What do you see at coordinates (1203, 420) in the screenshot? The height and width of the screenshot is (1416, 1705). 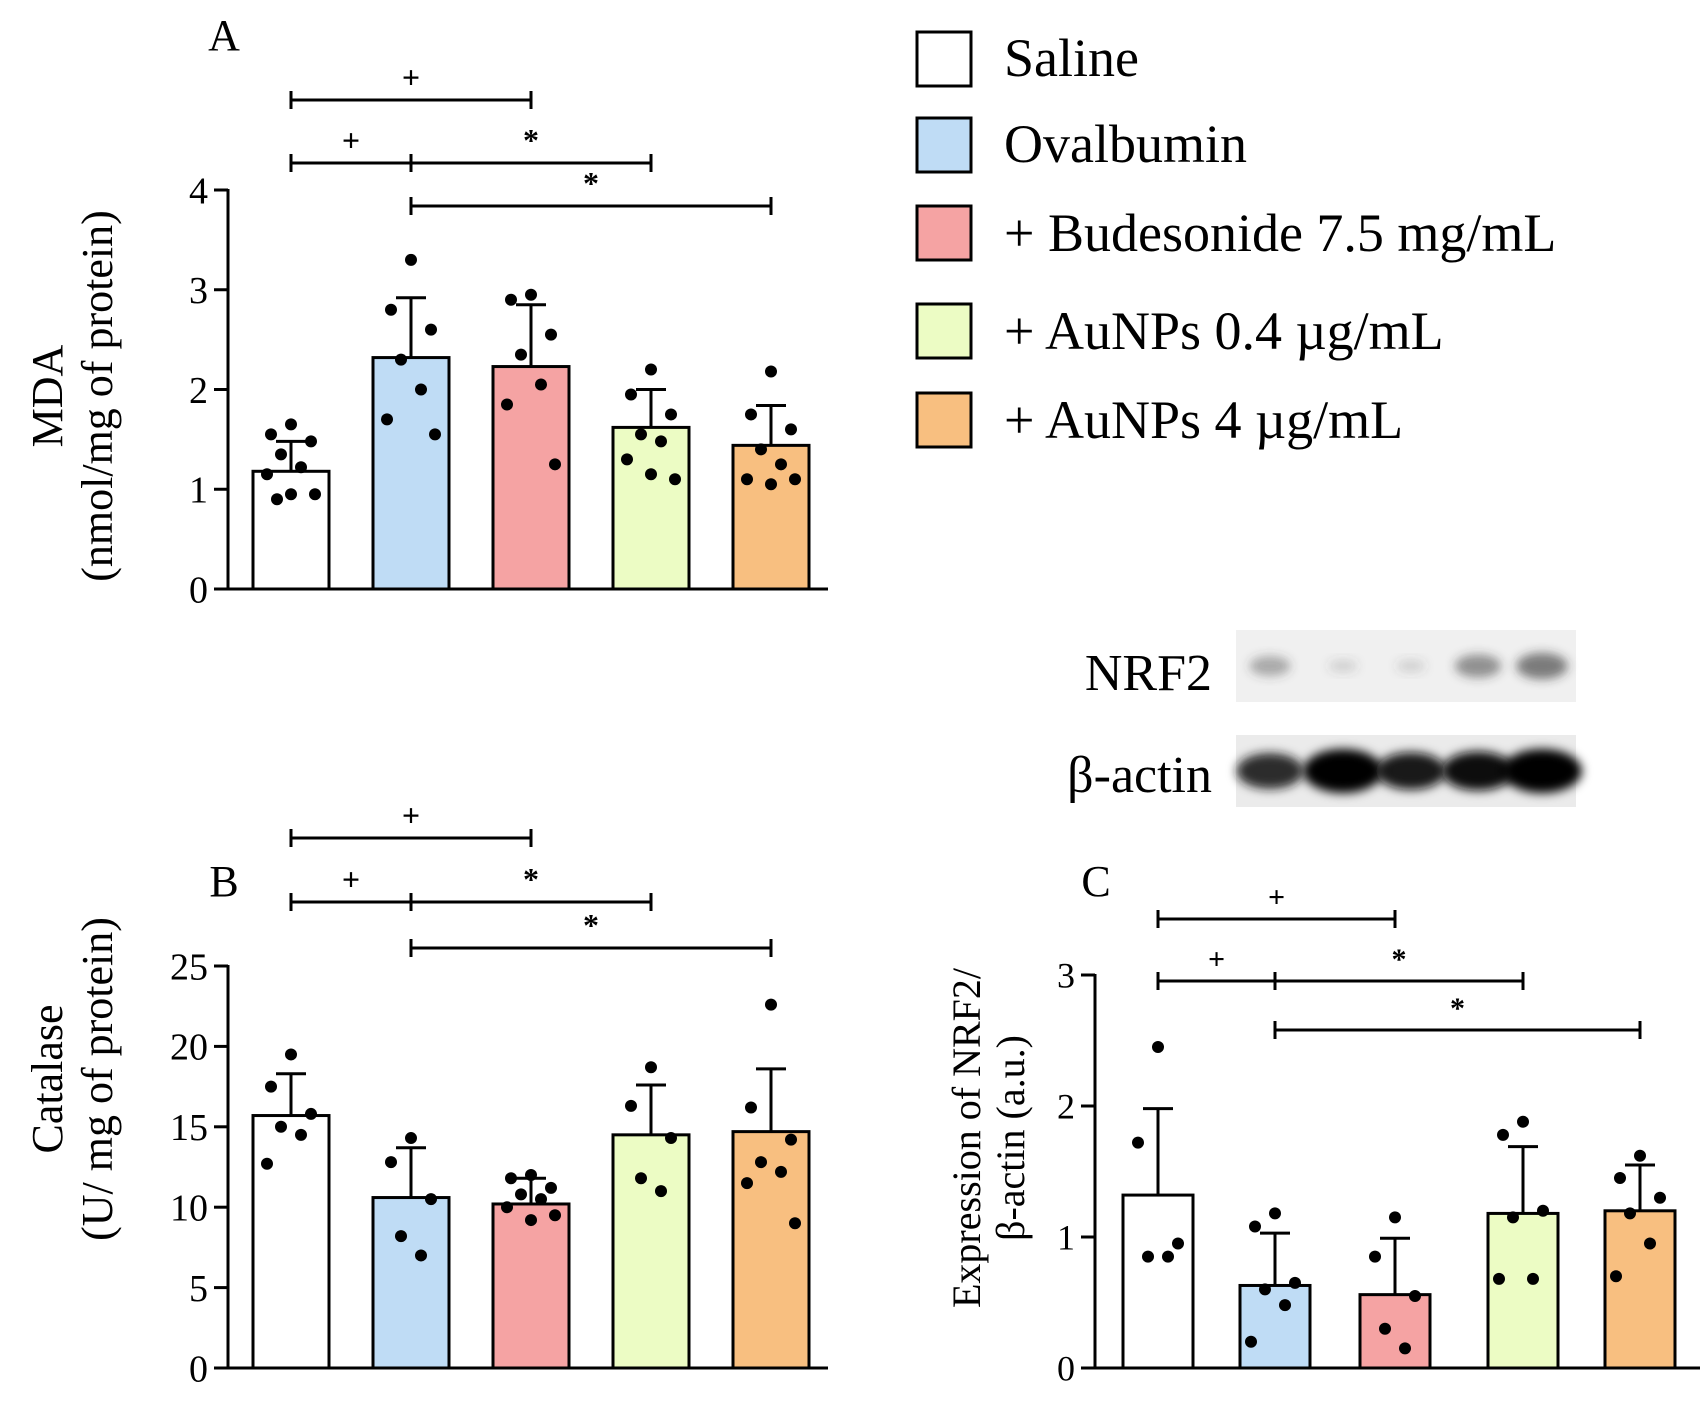 I see `legend-label: + AuNPs 4 µg/mL` at bounding box center [1203, 420].